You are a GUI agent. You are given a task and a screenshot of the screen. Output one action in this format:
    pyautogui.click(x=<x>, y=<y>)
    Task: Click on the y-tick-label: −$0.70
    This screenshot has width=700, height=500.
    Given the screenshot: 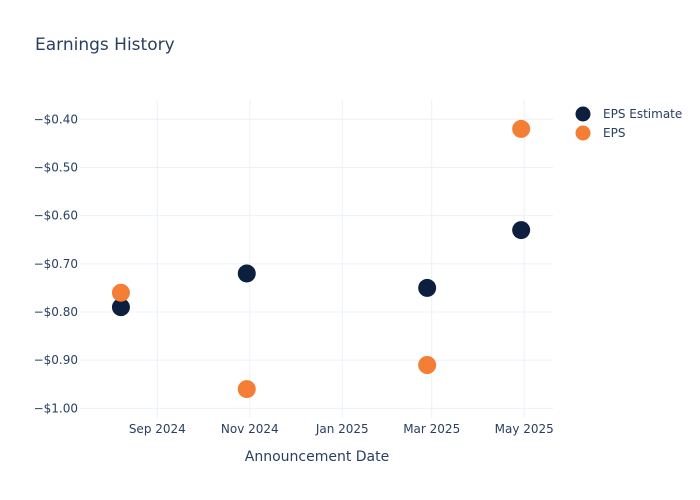 What is the action you would take?
    pyautogui.click(x=56, y=264)
    